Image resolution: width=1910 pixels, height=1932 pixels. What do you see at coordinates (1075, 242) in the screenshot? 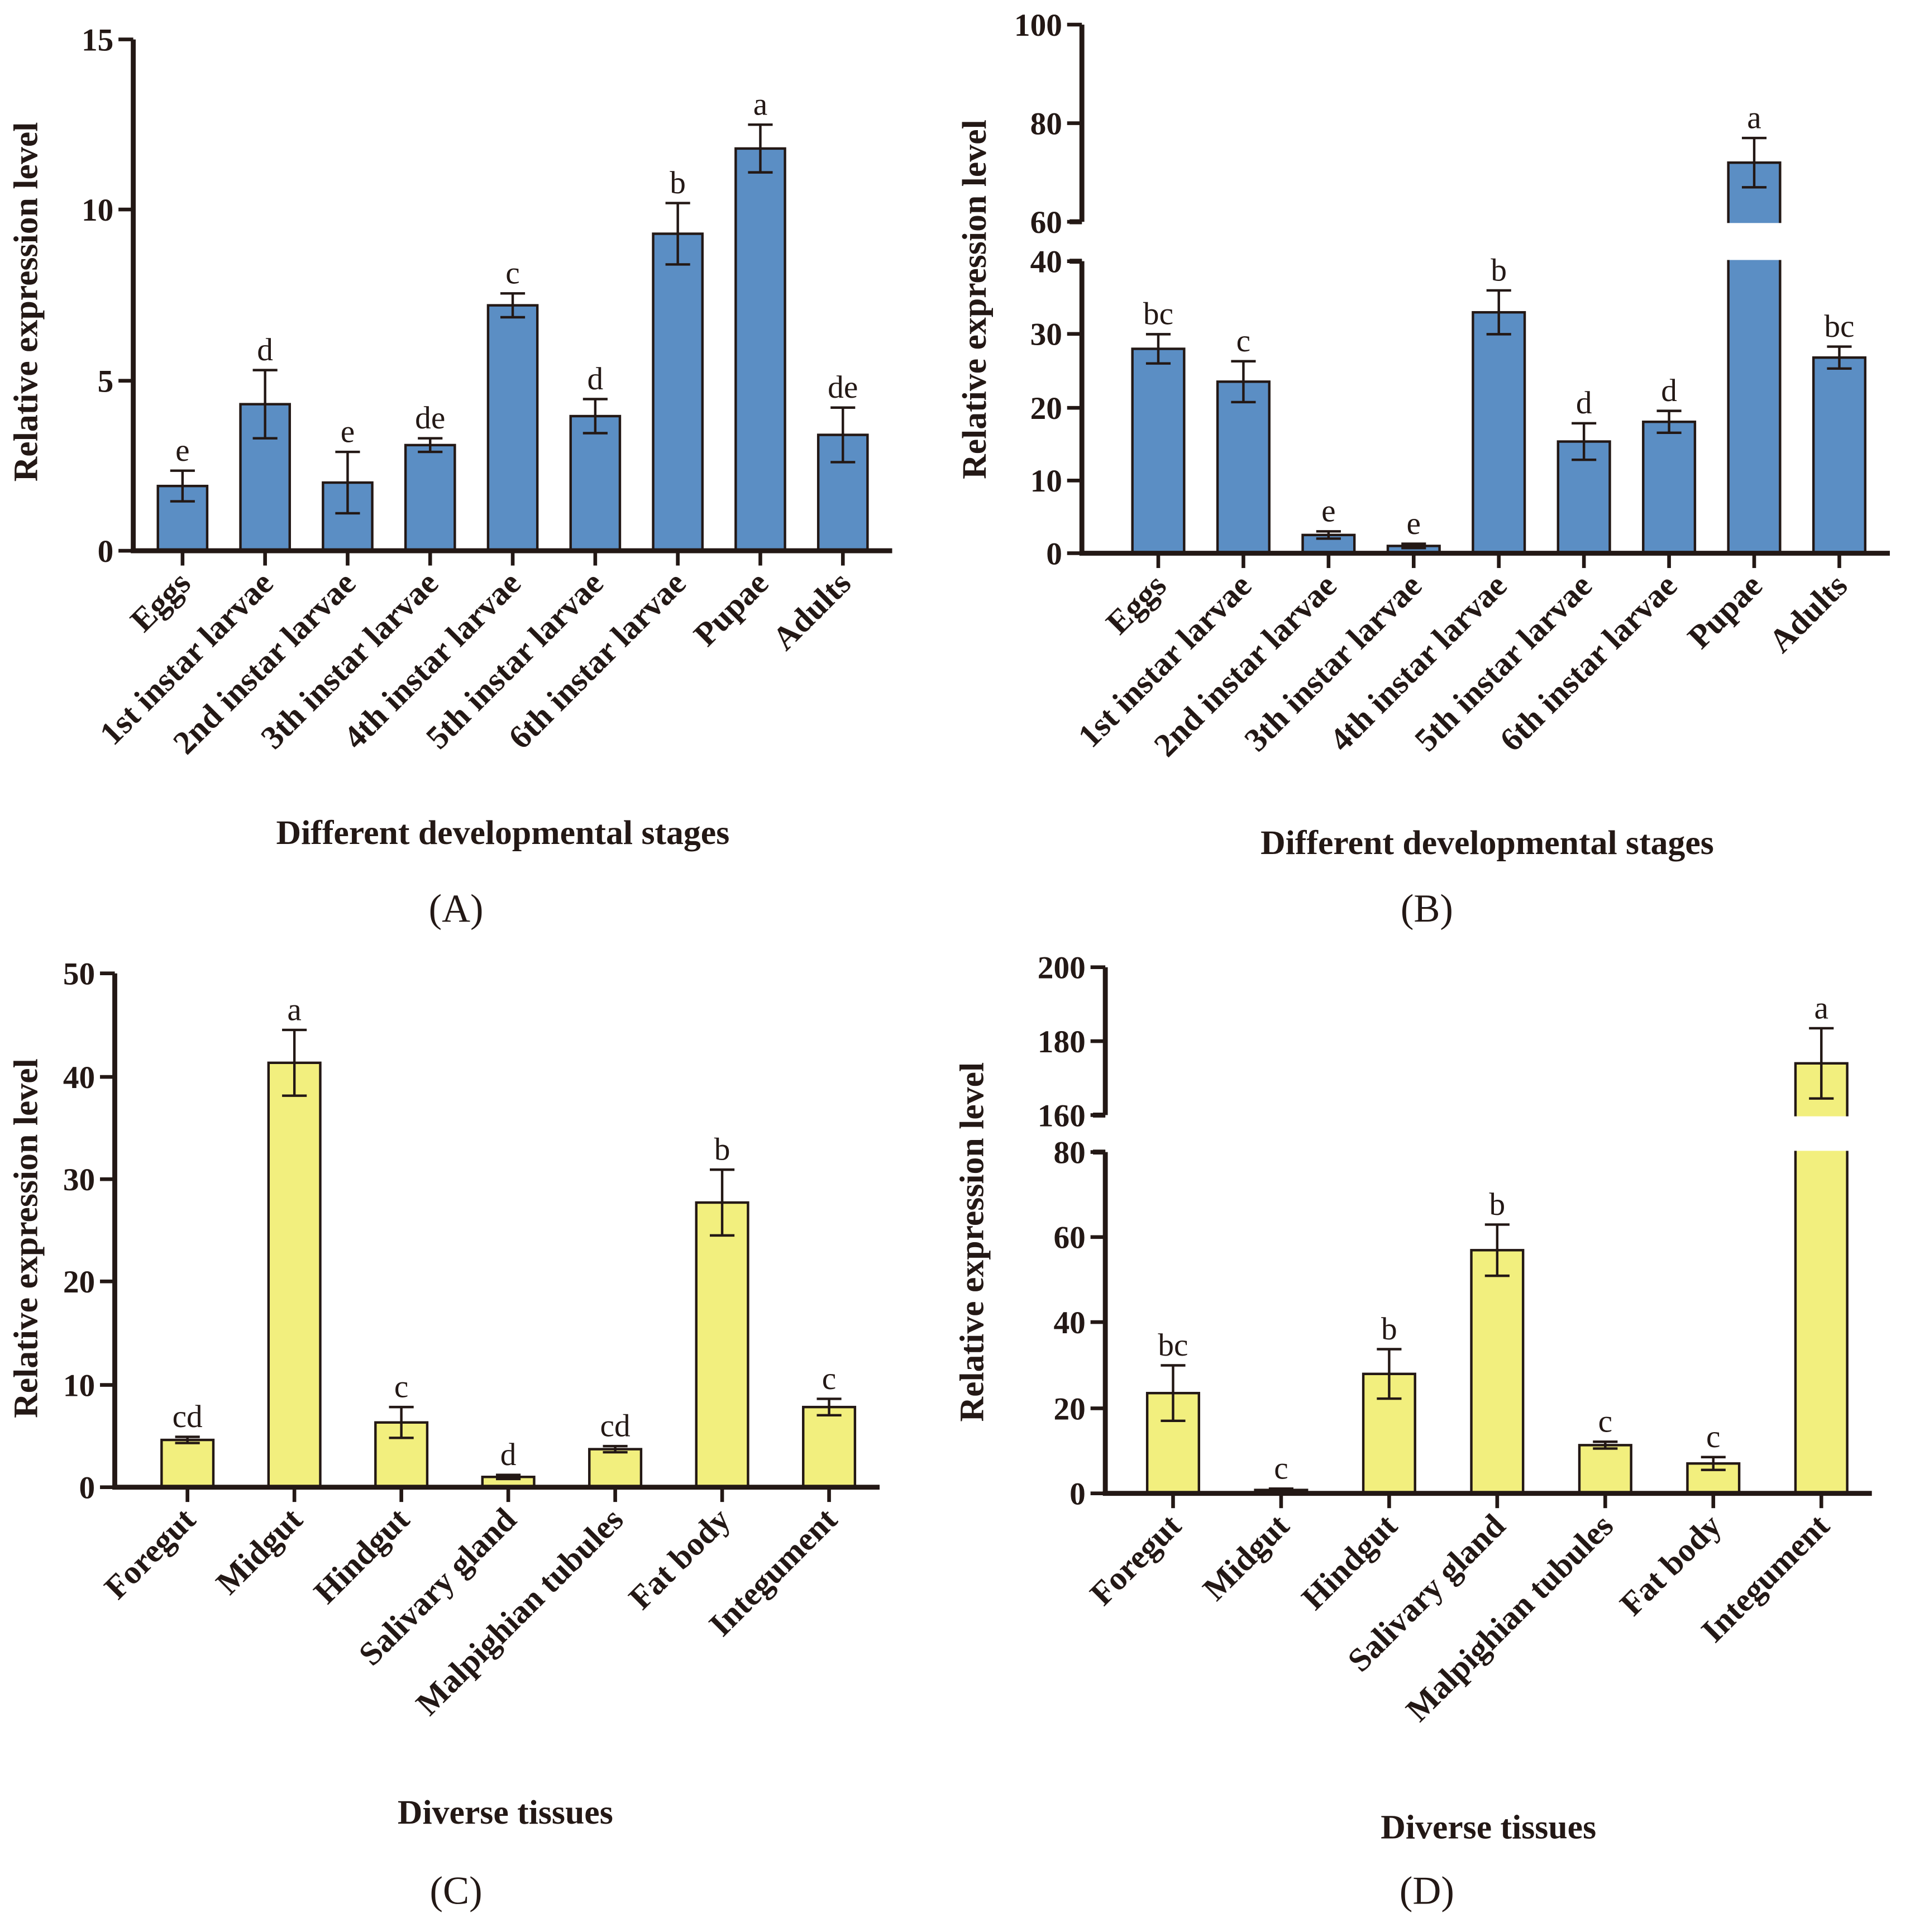
I see `axis-break-mark` at bounding box center [1075, 242].